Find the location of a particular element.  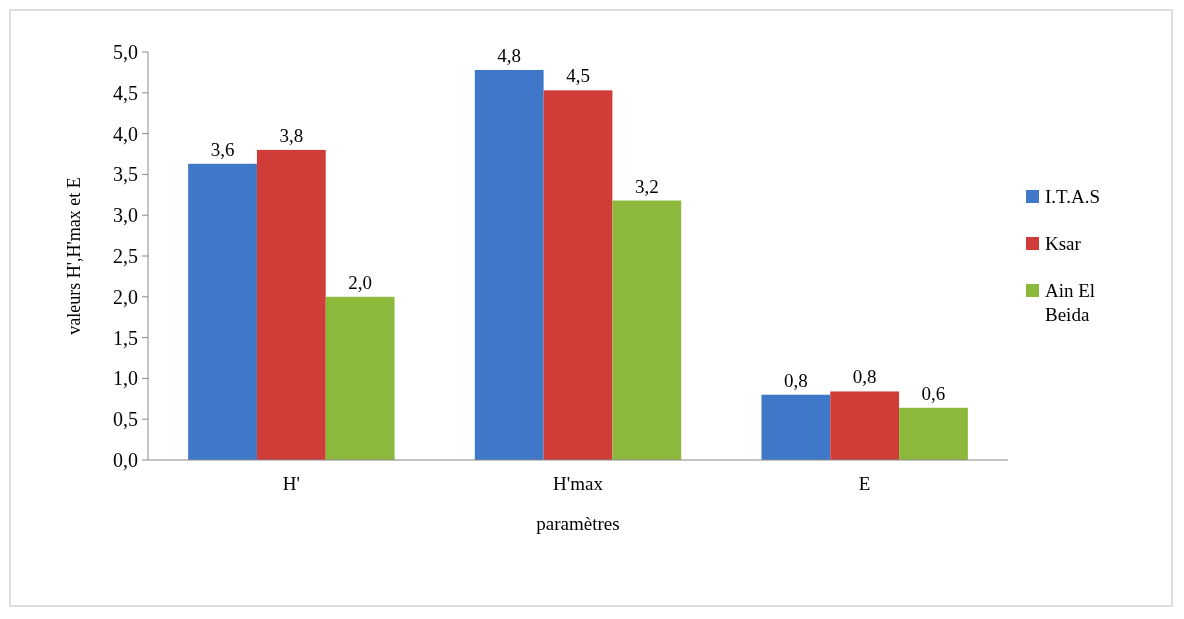

data-label: 4,5 is located at coordinates (578, 76).